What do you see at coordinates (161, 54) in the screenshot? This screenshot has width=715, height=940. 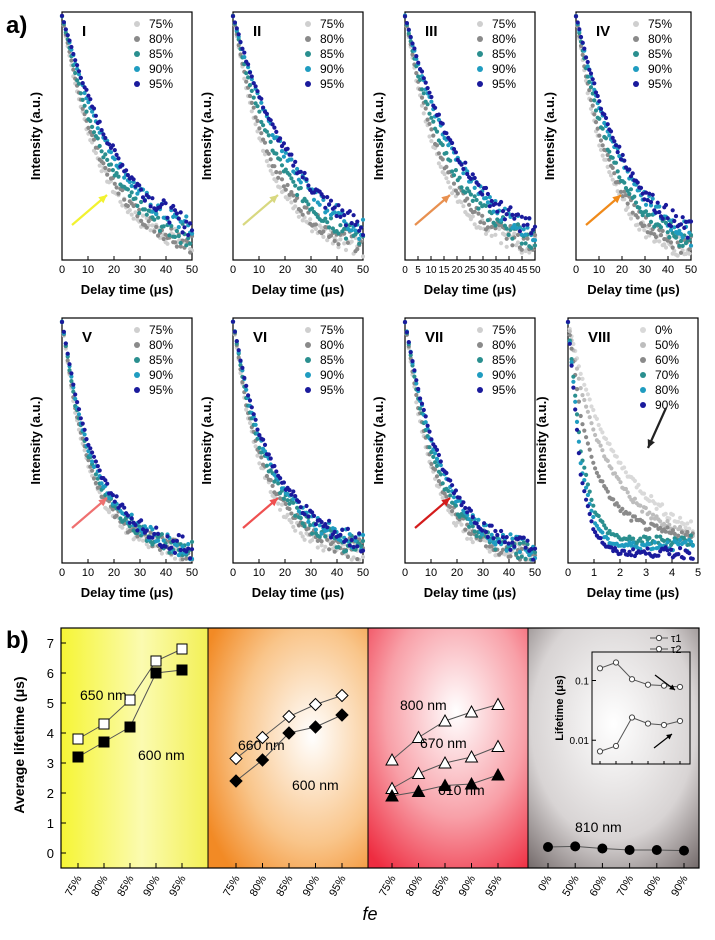 I see `legend-label: 85%` at bounding box center [161, 54].